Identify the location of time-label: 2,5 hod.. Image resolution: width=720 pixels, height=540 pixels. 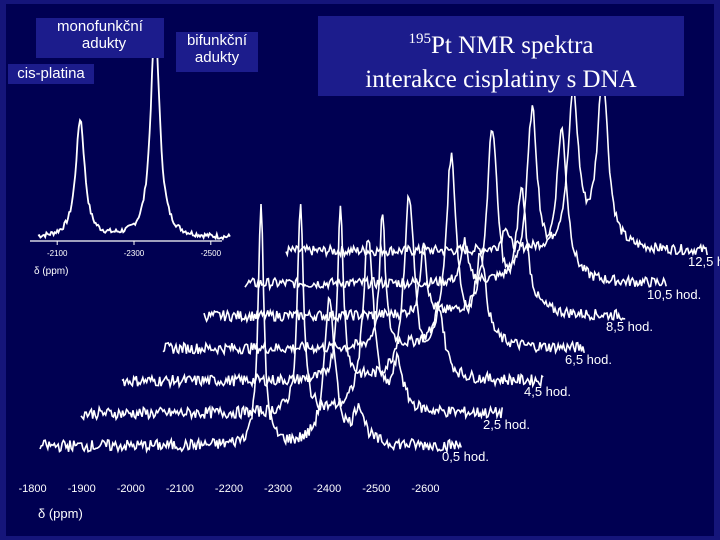
(506, 424).